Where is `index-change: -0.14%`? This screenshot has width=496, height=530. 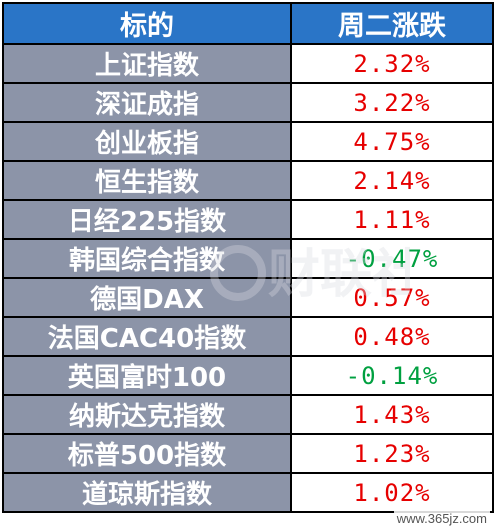 index-change: -0.14% is located at coordinates (392, 375).